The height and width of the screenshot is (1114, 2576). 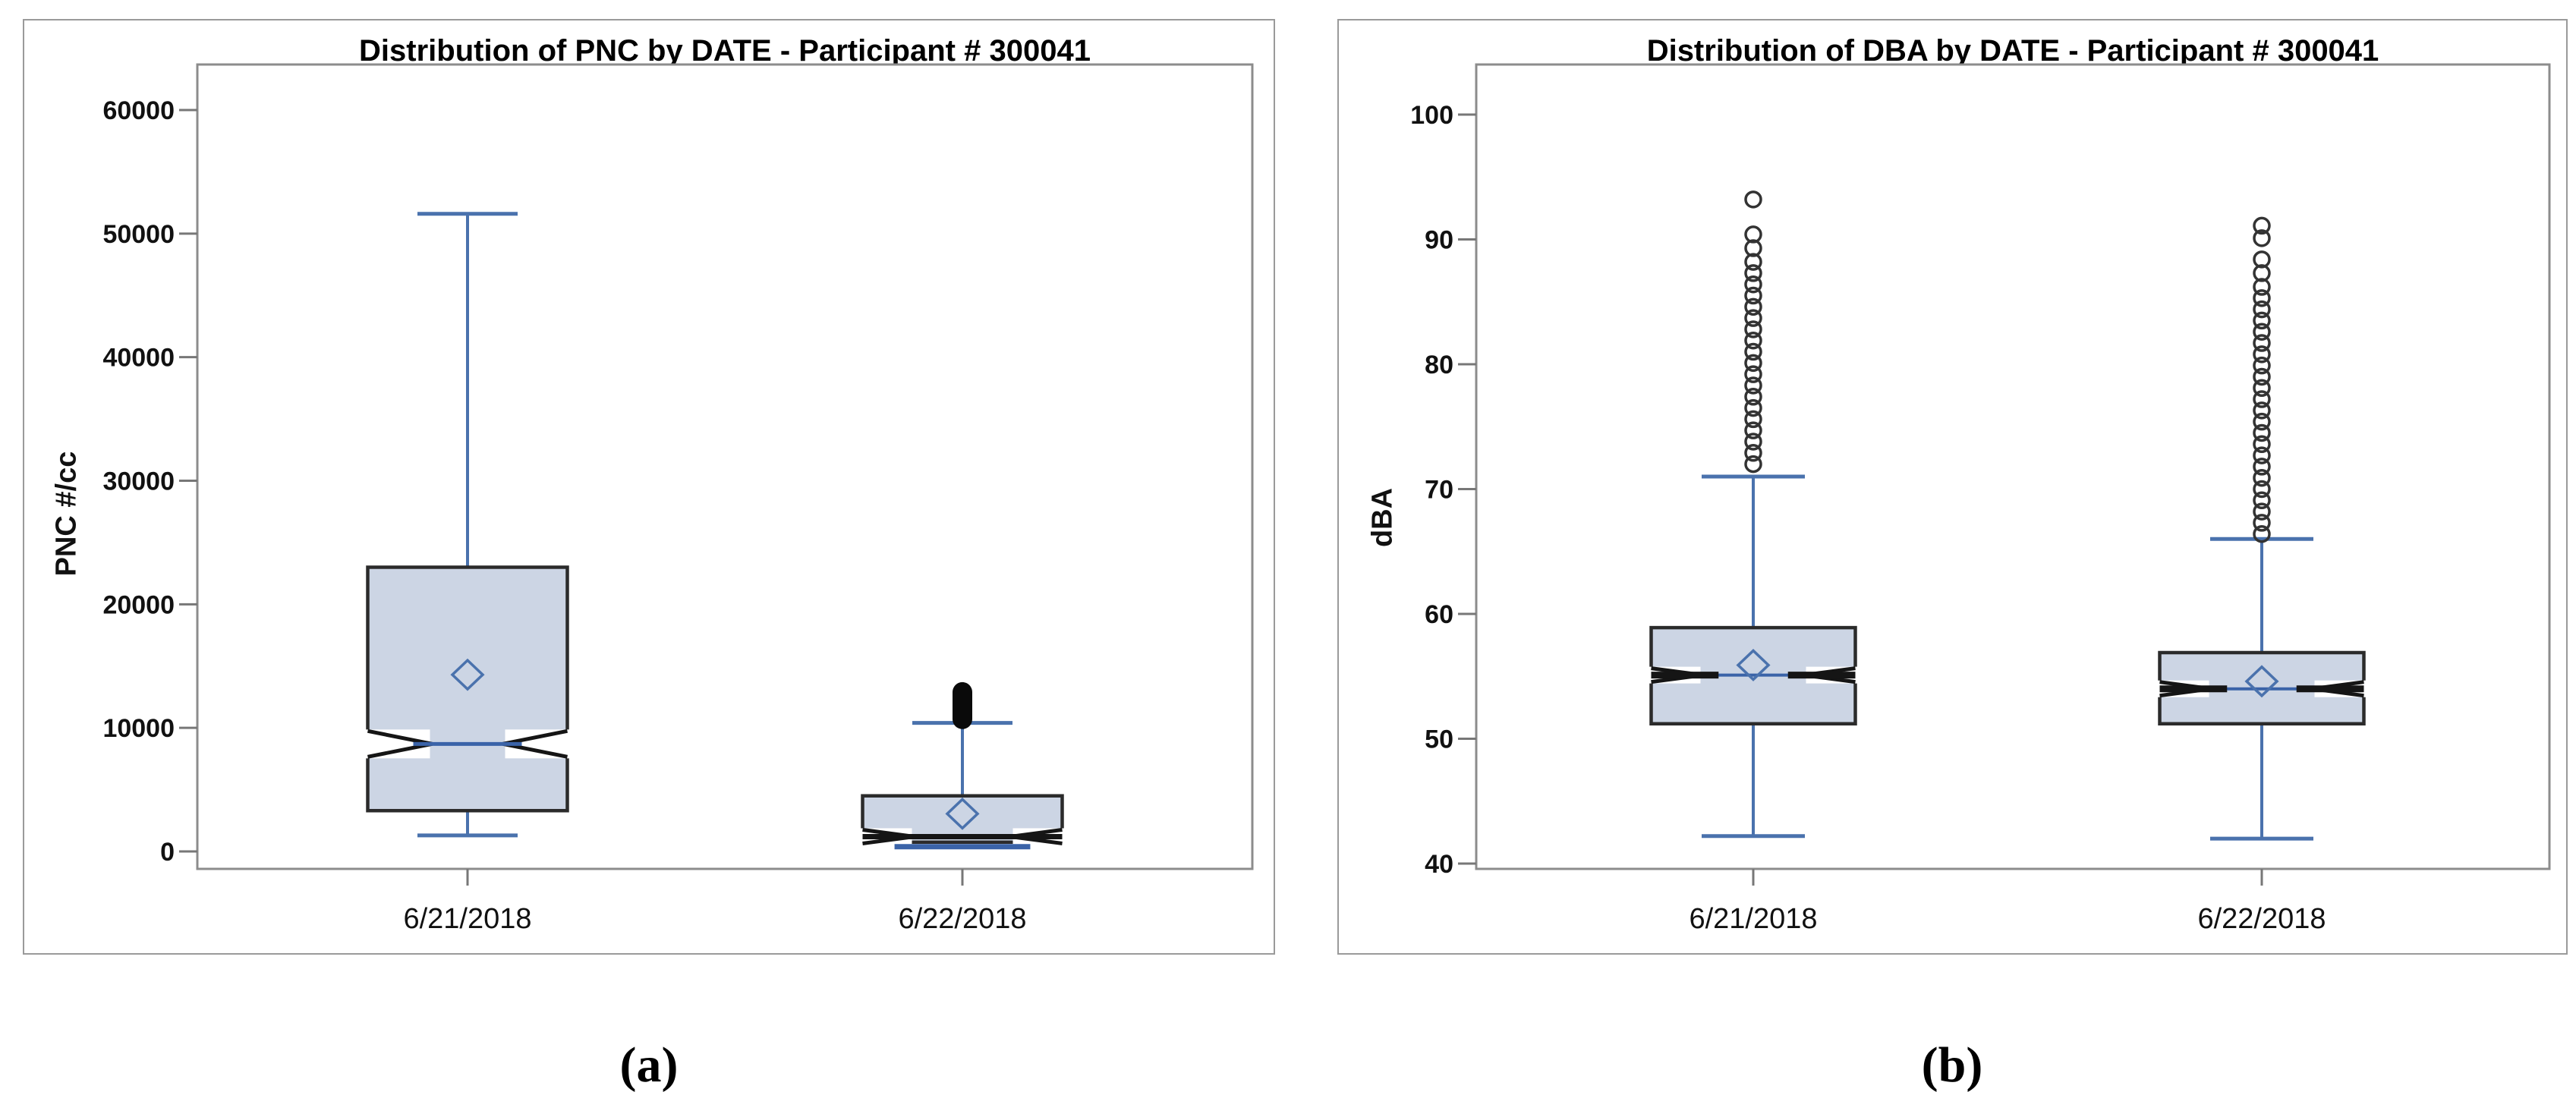 I want to click on y-tick-label: 30000, so click(x=138, y=481).